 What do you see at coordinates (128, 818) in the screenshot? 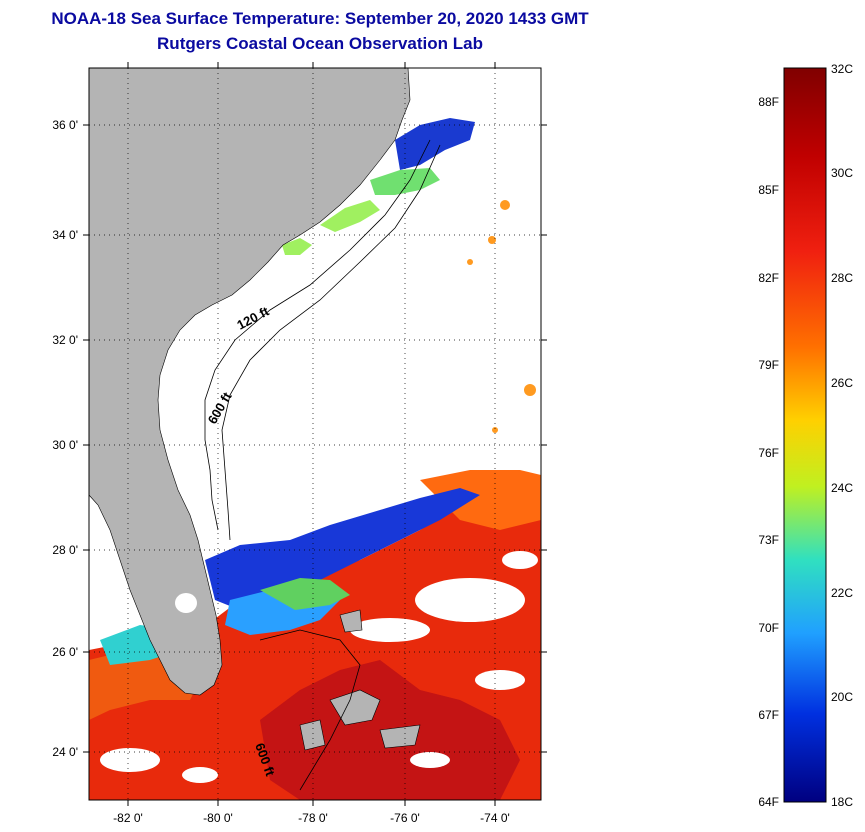
I see `lon-label-82: -82 0'` at bounding box center [128, 818].